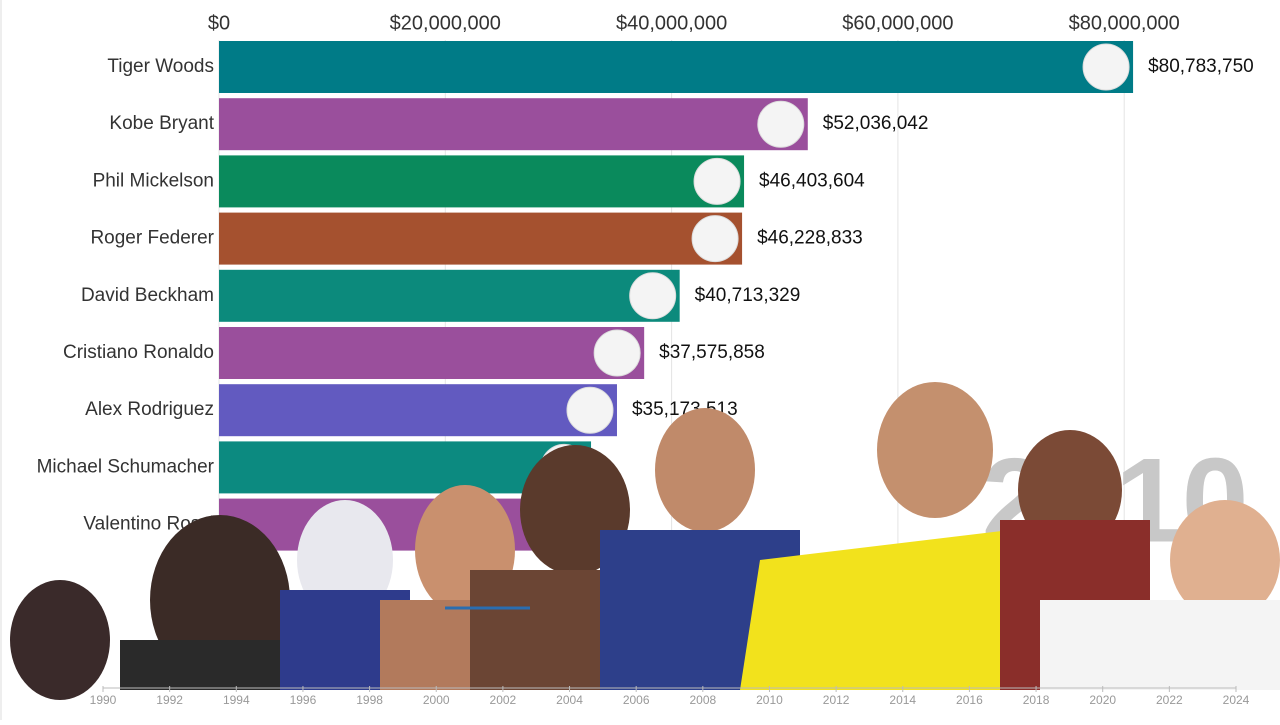 Image resolution: width=1280 pixels, height=725 pixels. Describe the element at coordinates (503, 700) in the screenshot. I see `timeline-tick-label: 2002` at that location.